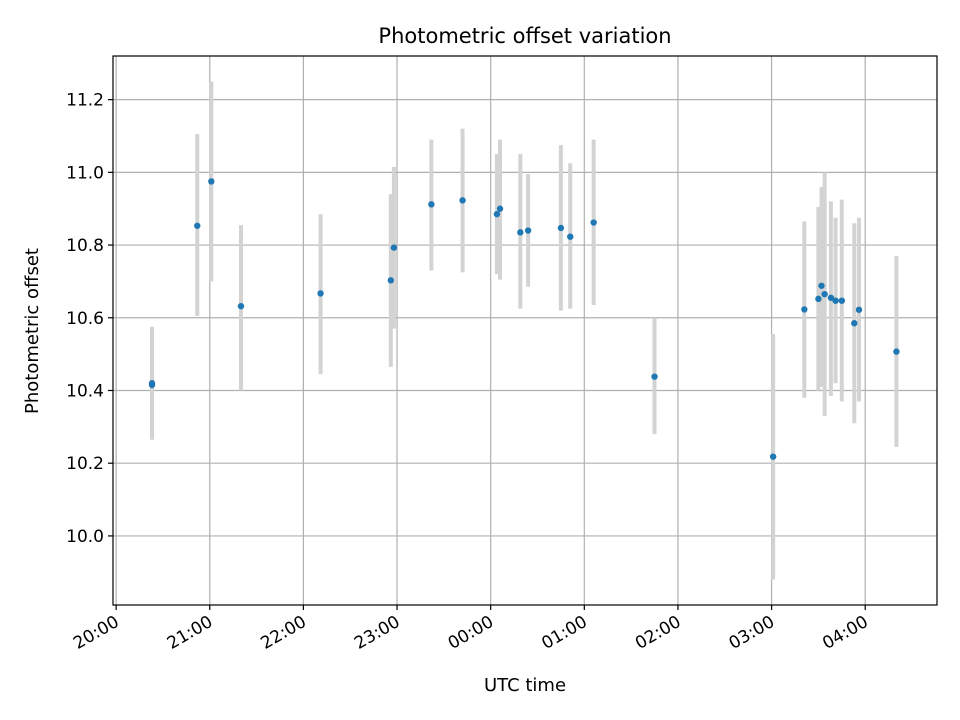 Image resolution: width=960 pixels, height=720 pixels. Describe the element at coordinates (524, 36) in the screenshot. I see `chart-title: Photometric offset variation` at that location.